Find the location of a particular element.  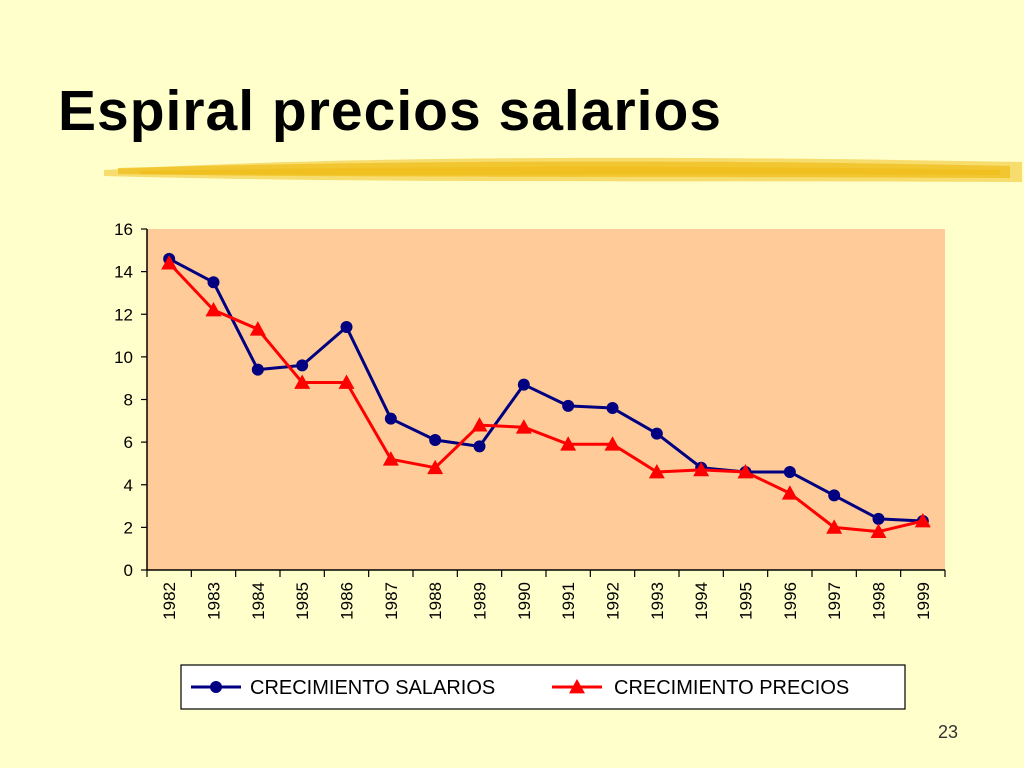

x-tick-label: 1993 is located at coordinates (657, 601).